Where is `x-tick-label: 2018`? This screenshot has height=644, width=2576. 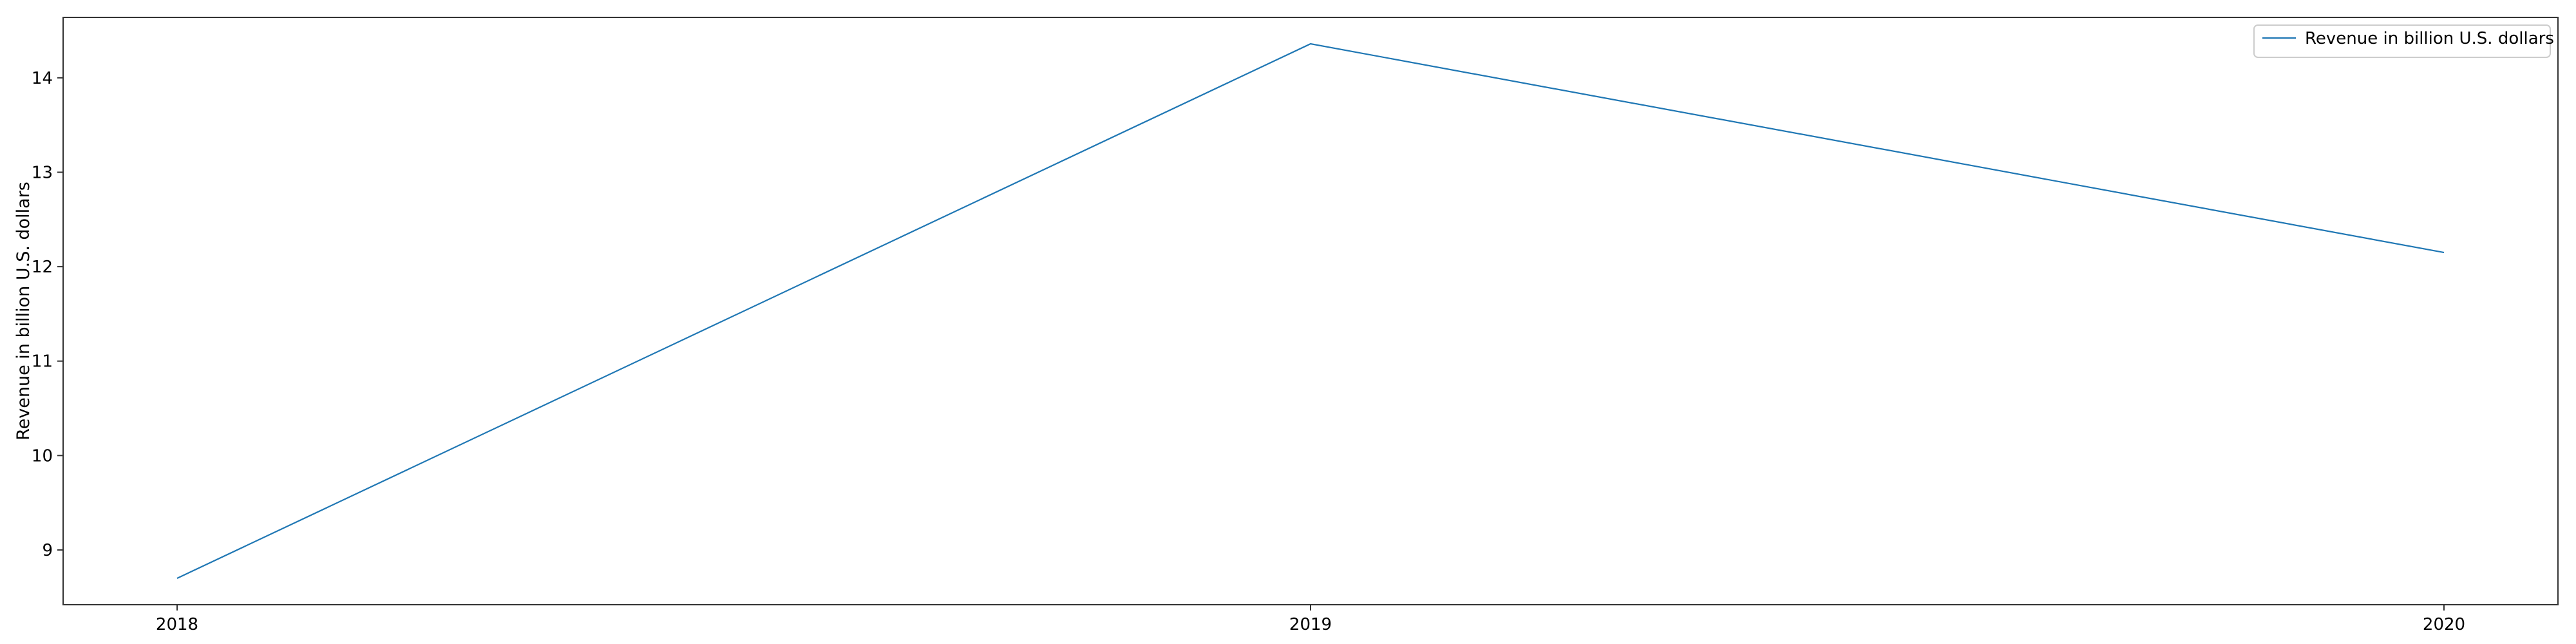 x-tick-label: 2018 is located at coordinates (177, 624).